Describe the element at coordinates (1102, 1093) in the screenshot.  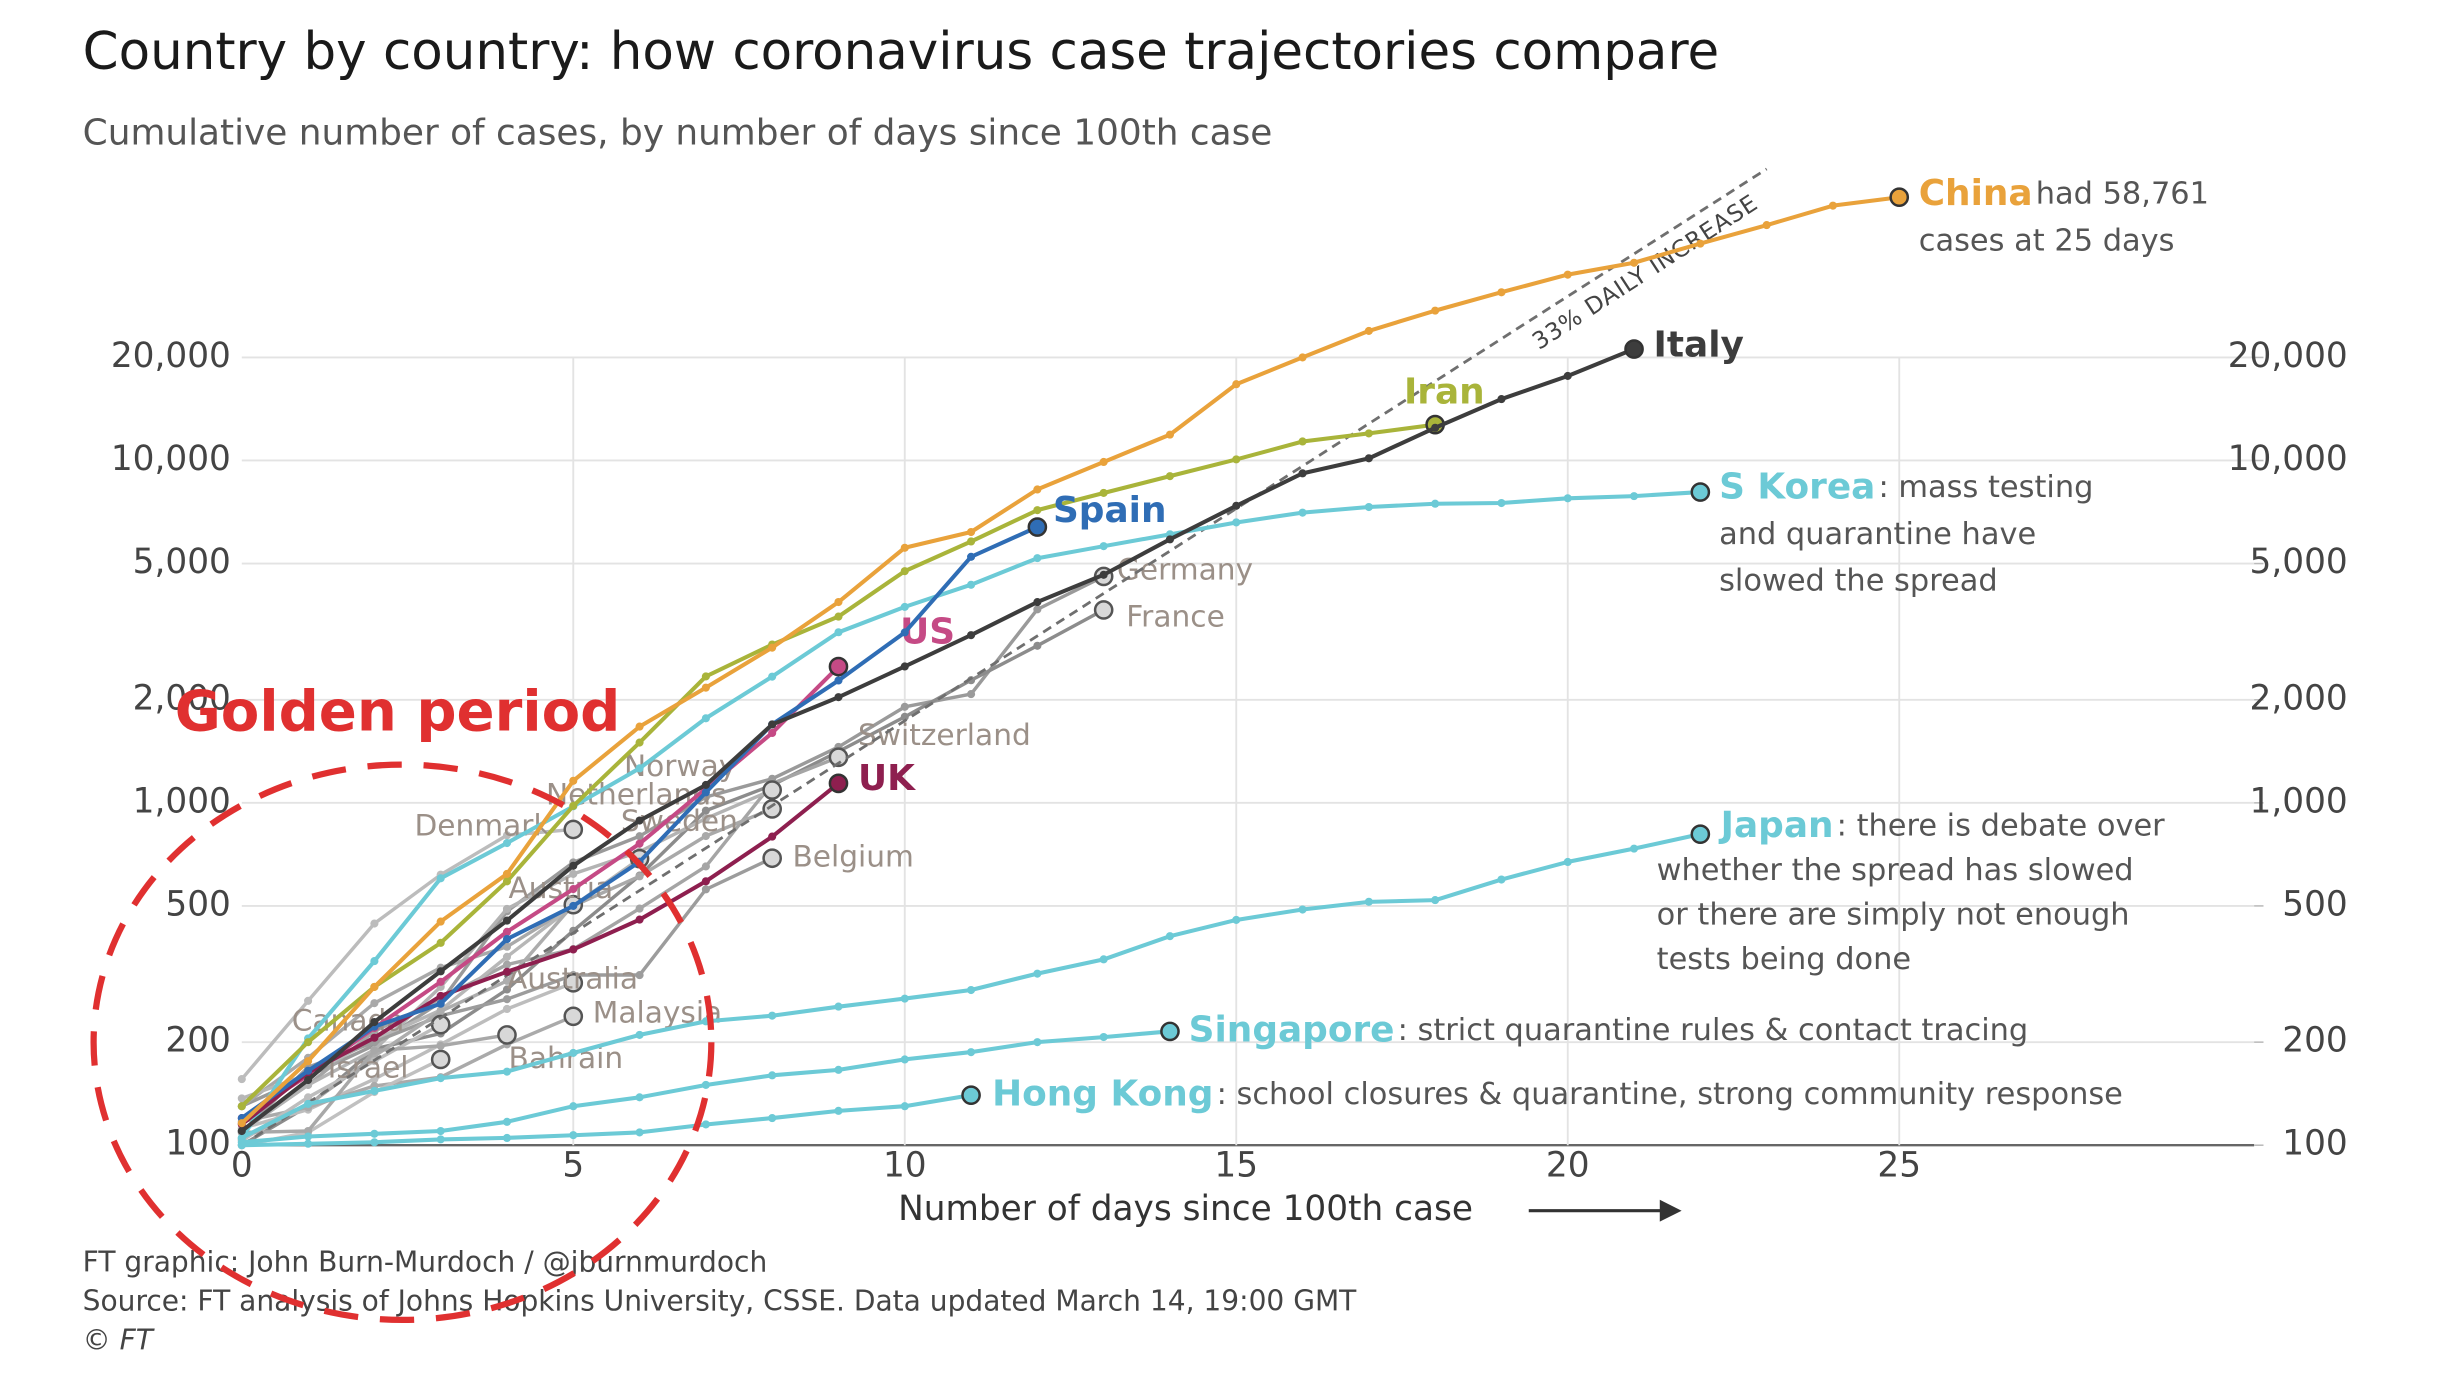
I see `series-label: Hong Kong` at that location.